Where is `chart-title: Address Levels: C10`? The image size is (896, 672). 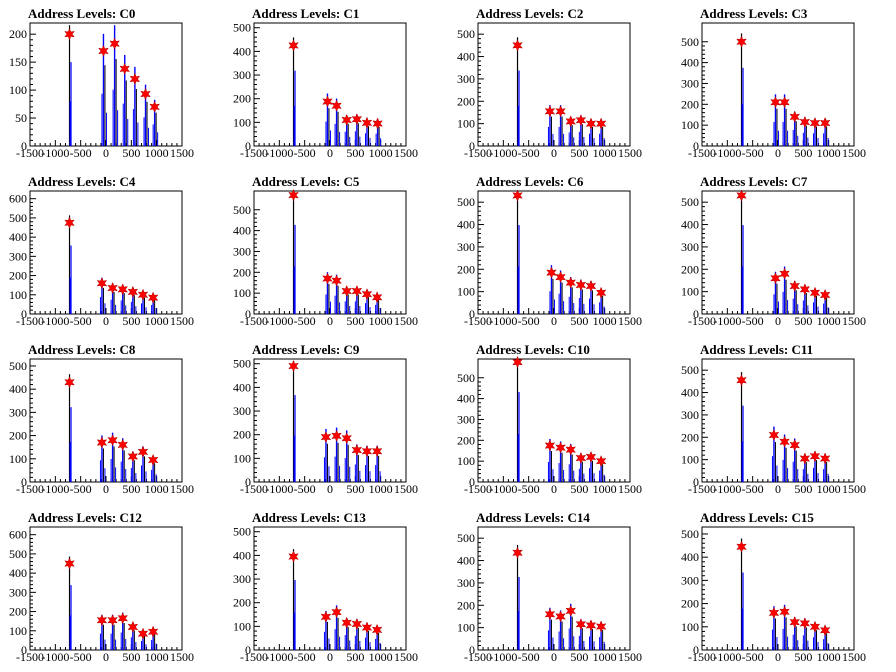
chart-title: Address Levels: C10 is located at coordinates (533, 349).